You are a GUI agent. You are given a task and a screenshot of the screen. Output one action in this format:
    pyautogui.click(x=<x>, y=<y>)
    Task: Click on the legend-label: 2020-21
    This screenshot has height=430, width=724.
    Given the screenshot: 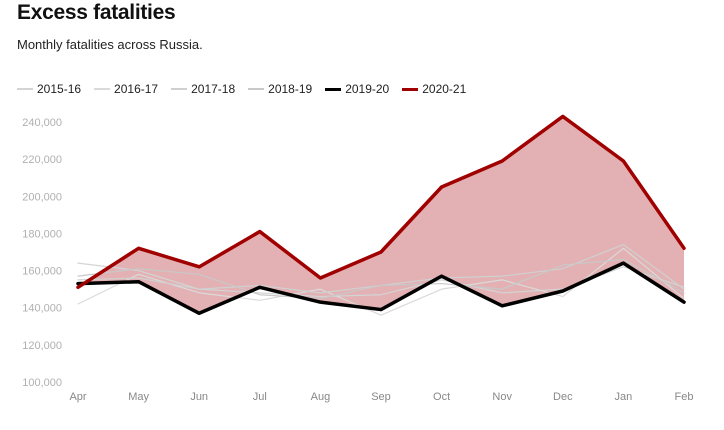 What is the action you would take?
    pyautogui.click(x=444, y=89)
    